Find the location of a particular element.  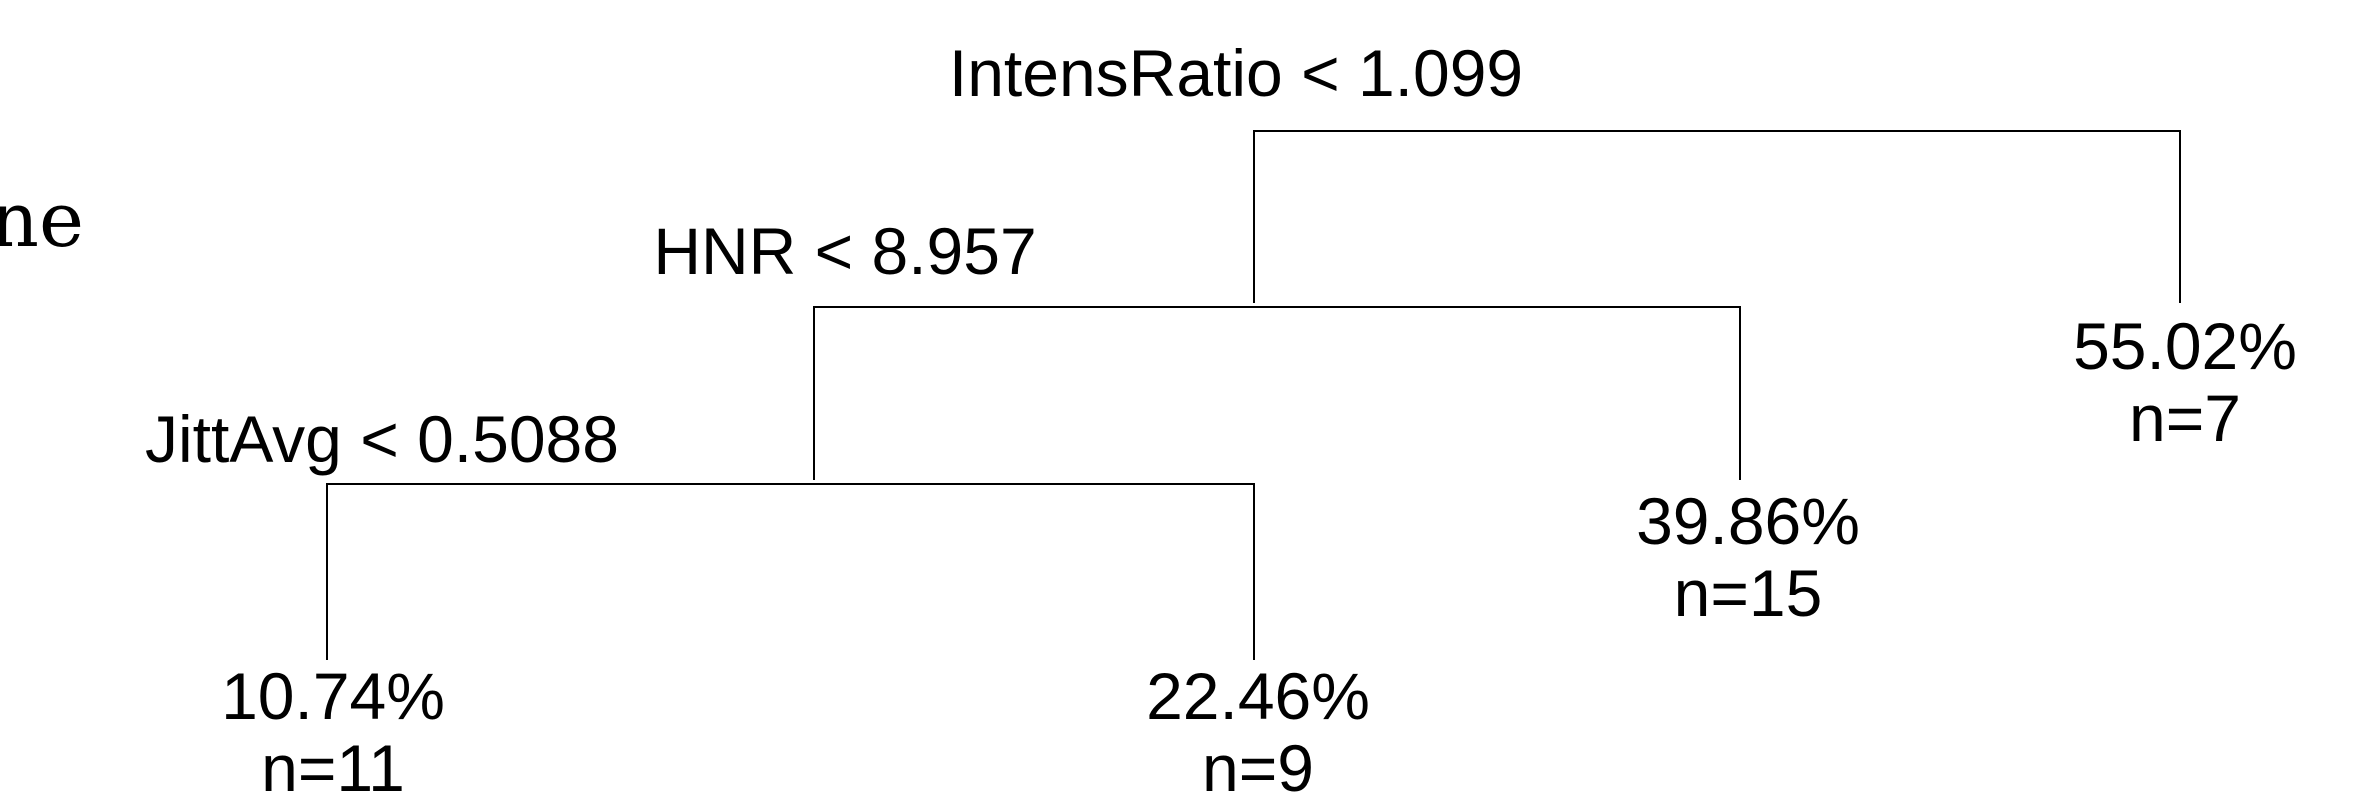

leaf-node: 39.86% n=15 is located at coordinates (1748, 557).